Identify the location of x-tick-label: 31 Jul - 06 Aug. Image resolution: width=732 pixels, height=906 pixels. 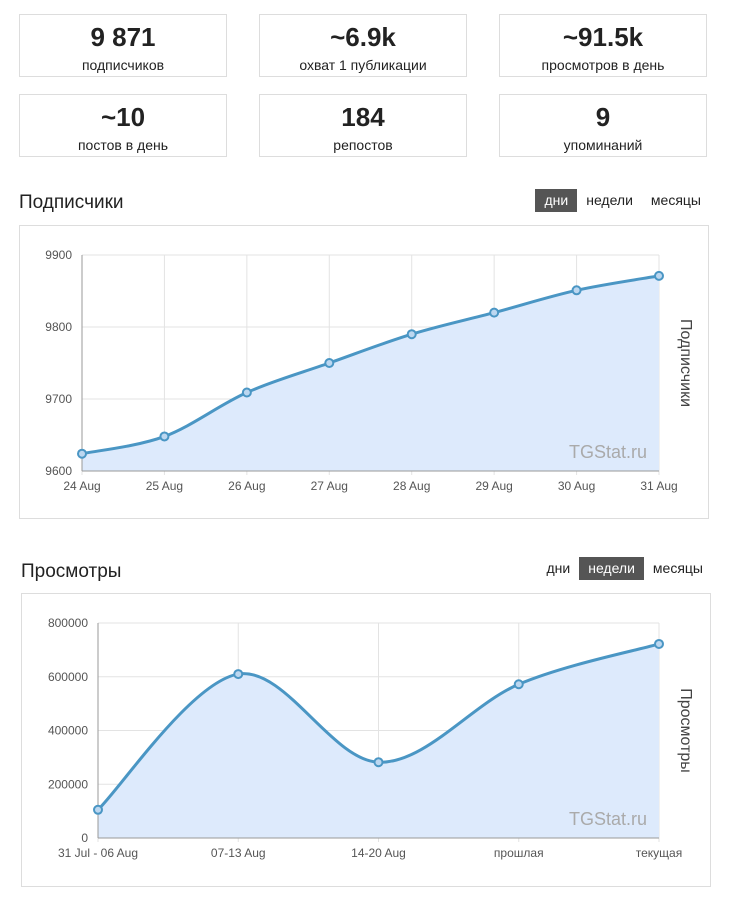
(98, 853).